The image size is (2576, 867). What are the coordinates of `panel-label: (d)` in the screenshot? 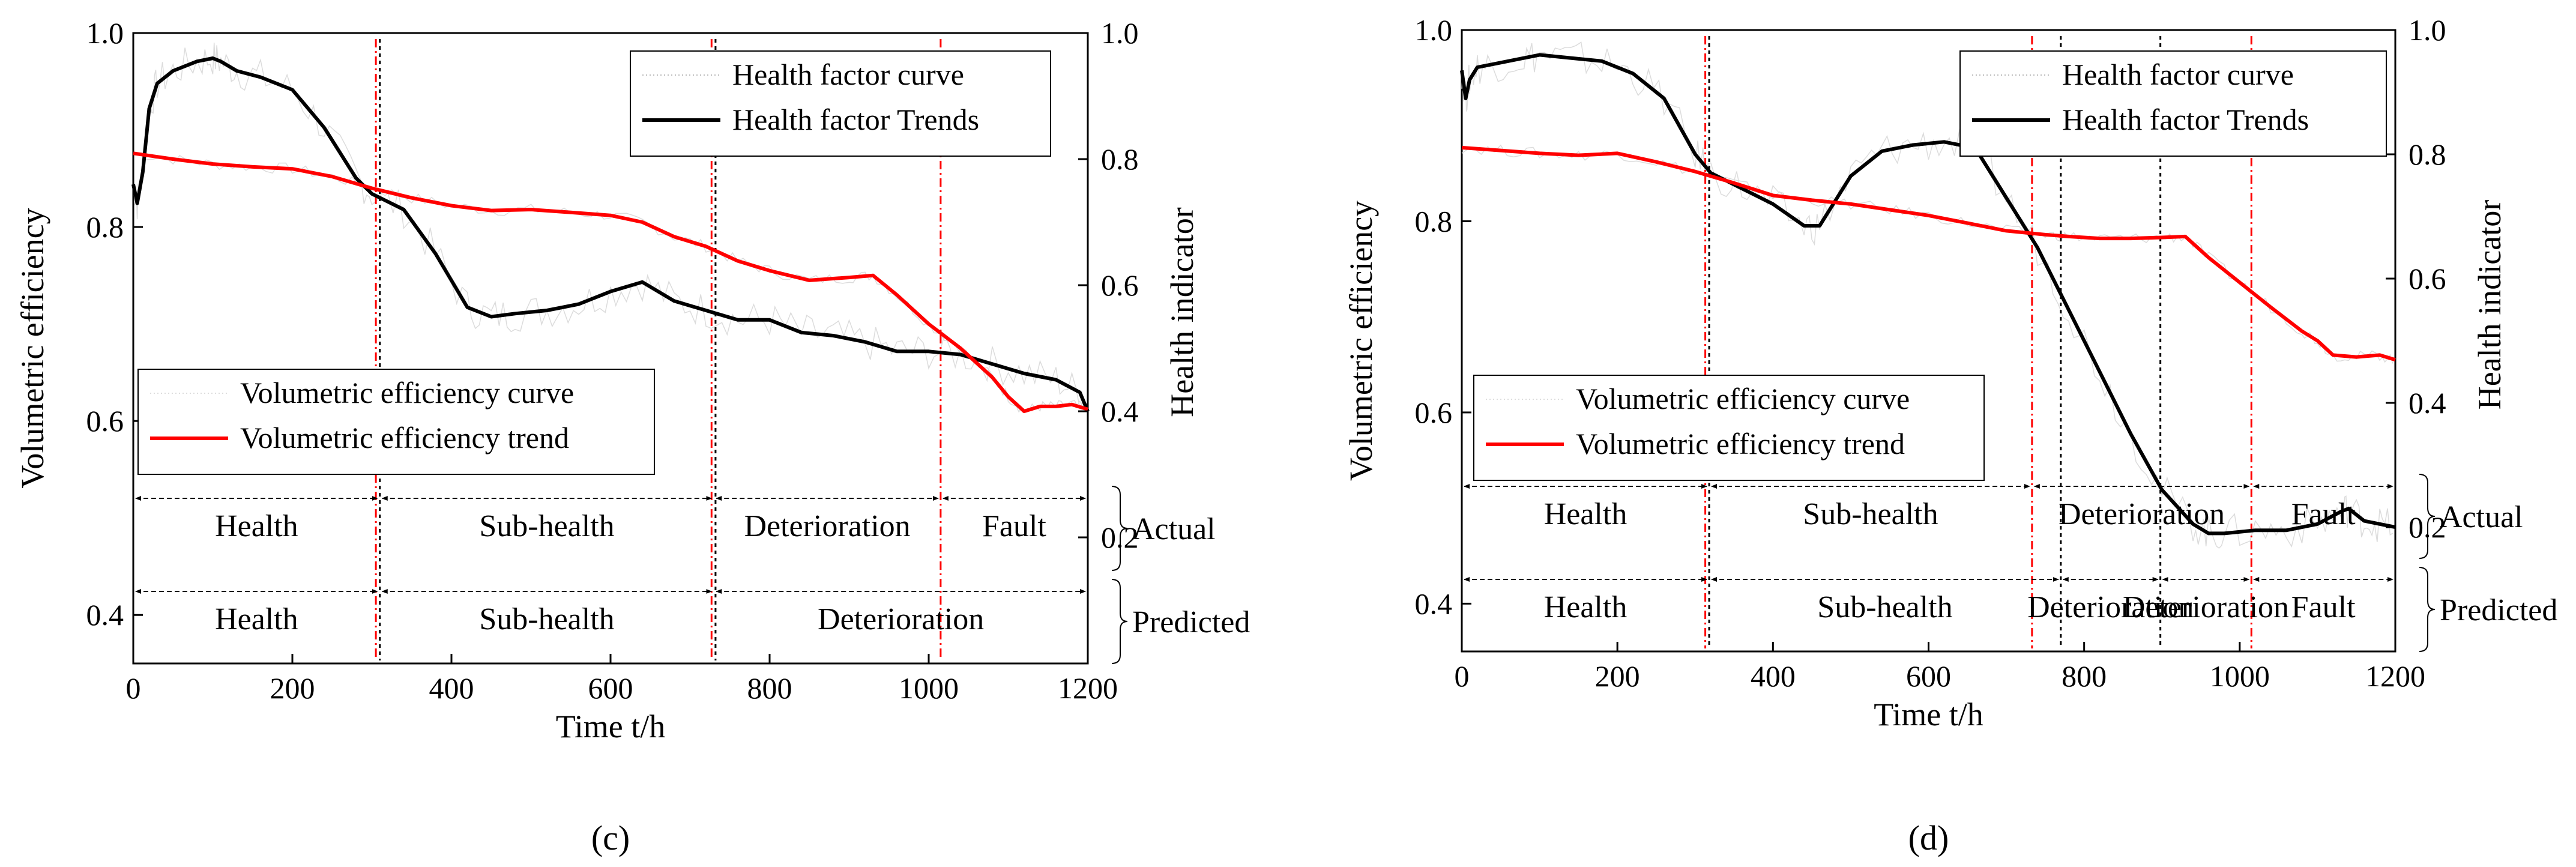 It's located at (1928, 837).